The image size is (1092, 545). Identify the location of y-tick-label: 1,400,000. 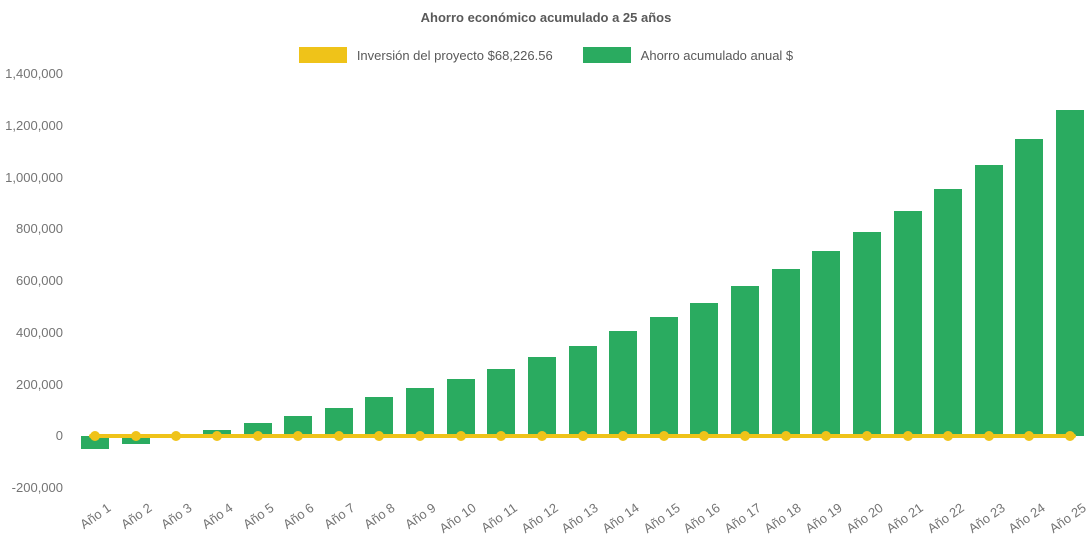
(34, 73).